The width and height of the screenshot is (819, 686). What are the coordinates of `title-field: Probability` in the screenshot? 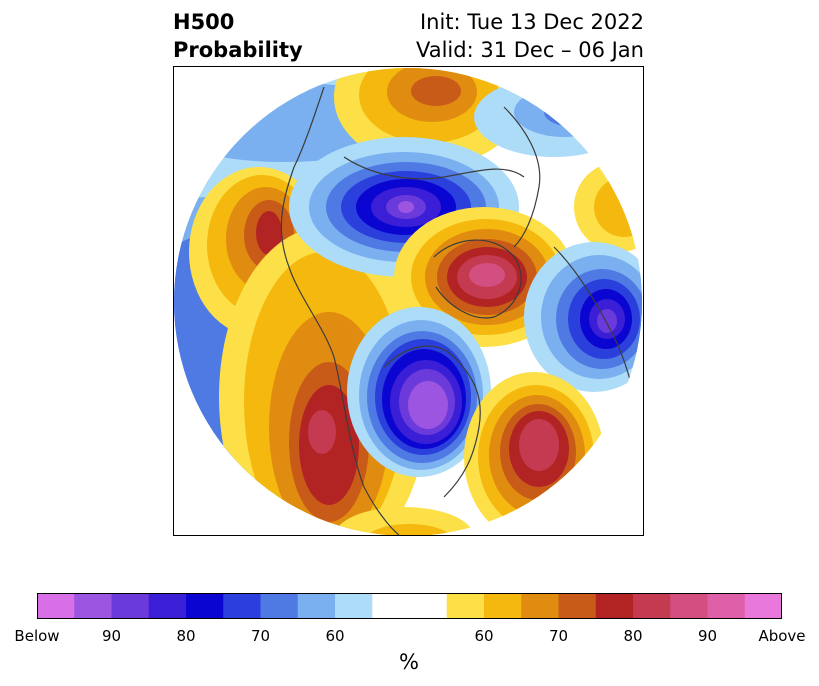 It's located at (238, 50).